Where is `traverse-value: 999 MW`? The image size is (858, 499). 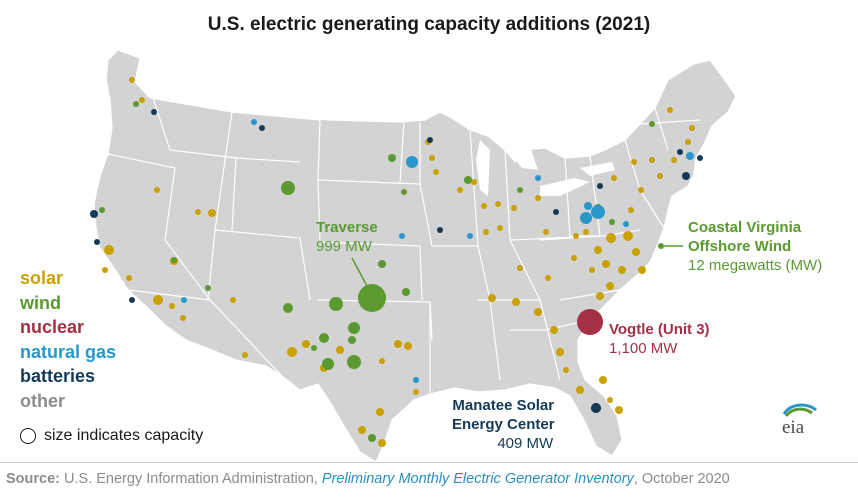 traverse-value: 999 MW is located at coordinates (344, 246).